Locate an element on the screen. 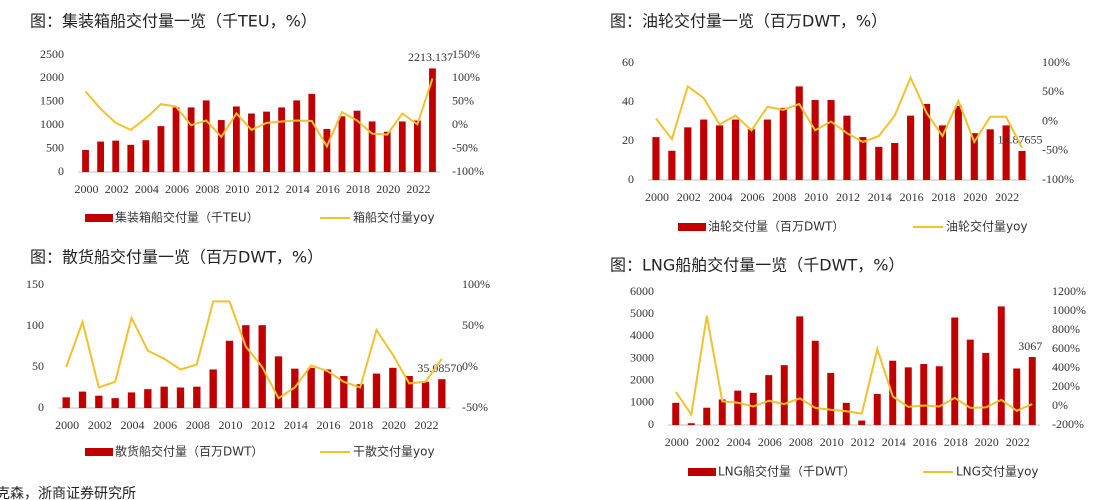 The width and height of the screenshot is (1099, 500). x-tick-label: 2016 is located at coordinates (912, 197).